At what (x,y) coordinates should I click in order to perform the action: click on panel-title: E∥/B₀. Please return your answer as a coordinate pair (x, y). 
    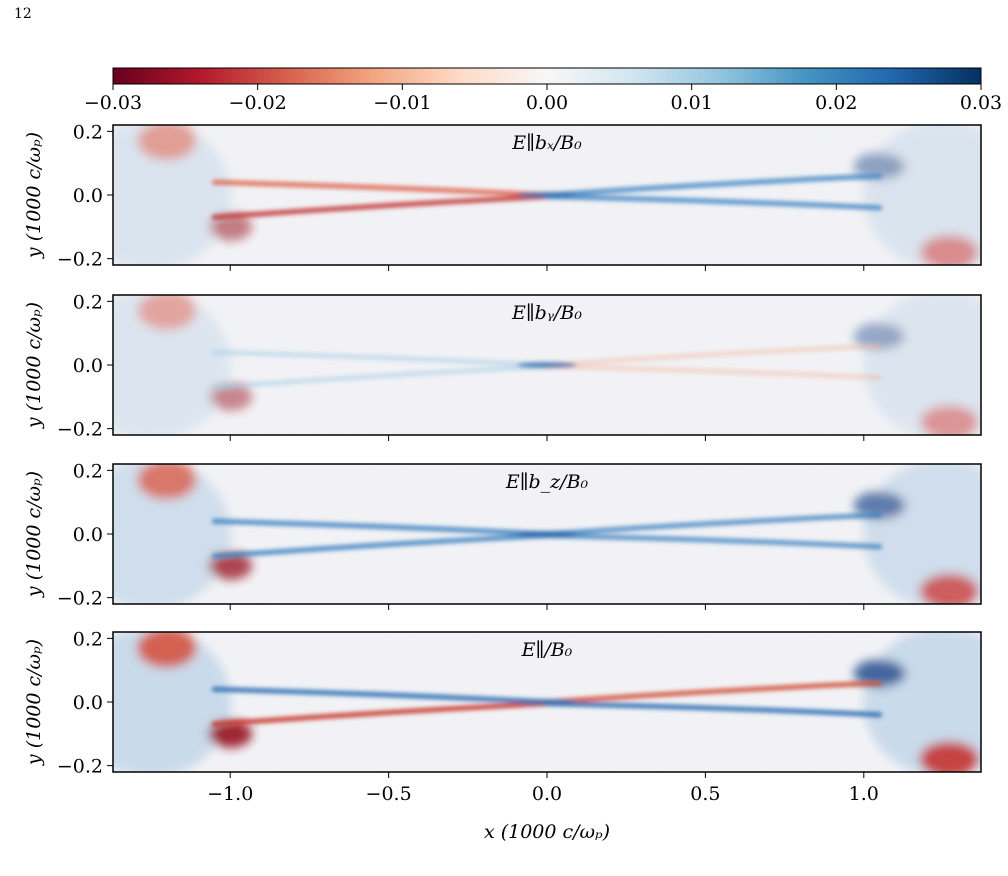
    Looking at the image, I should click on (547, 650).